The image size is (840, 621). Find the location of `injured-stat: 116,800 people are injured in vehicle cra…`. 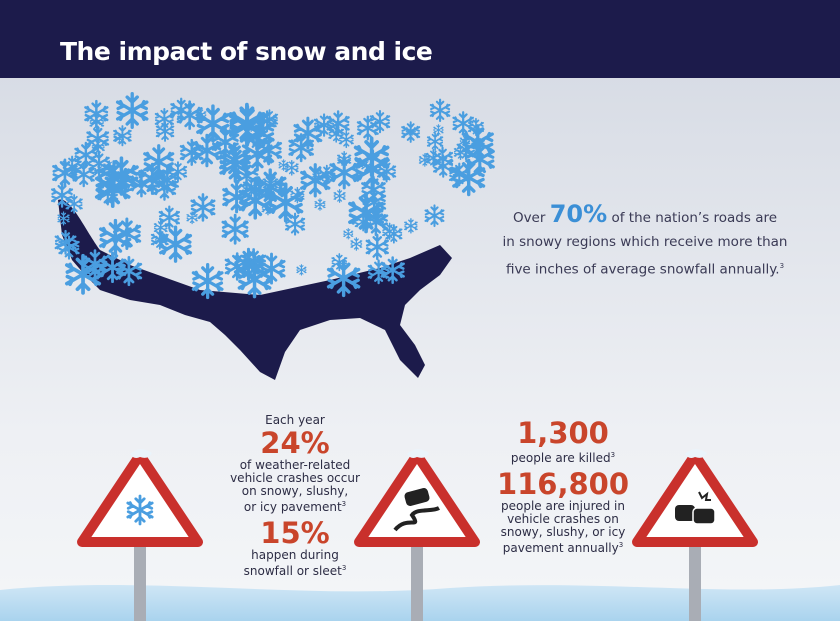

injured-stat: 116,800 people are injured in vehicle cra… is located at coordinates (563, 511).